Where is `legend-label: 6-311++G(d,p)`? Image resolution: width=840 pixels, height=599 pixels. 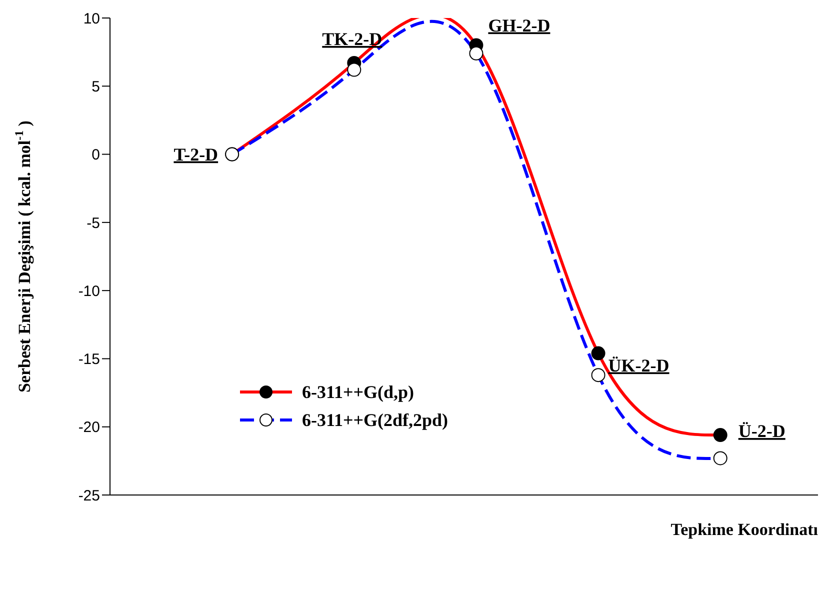 legend-label: 6-311++G(d,p) is located at coordinates (358, 392).